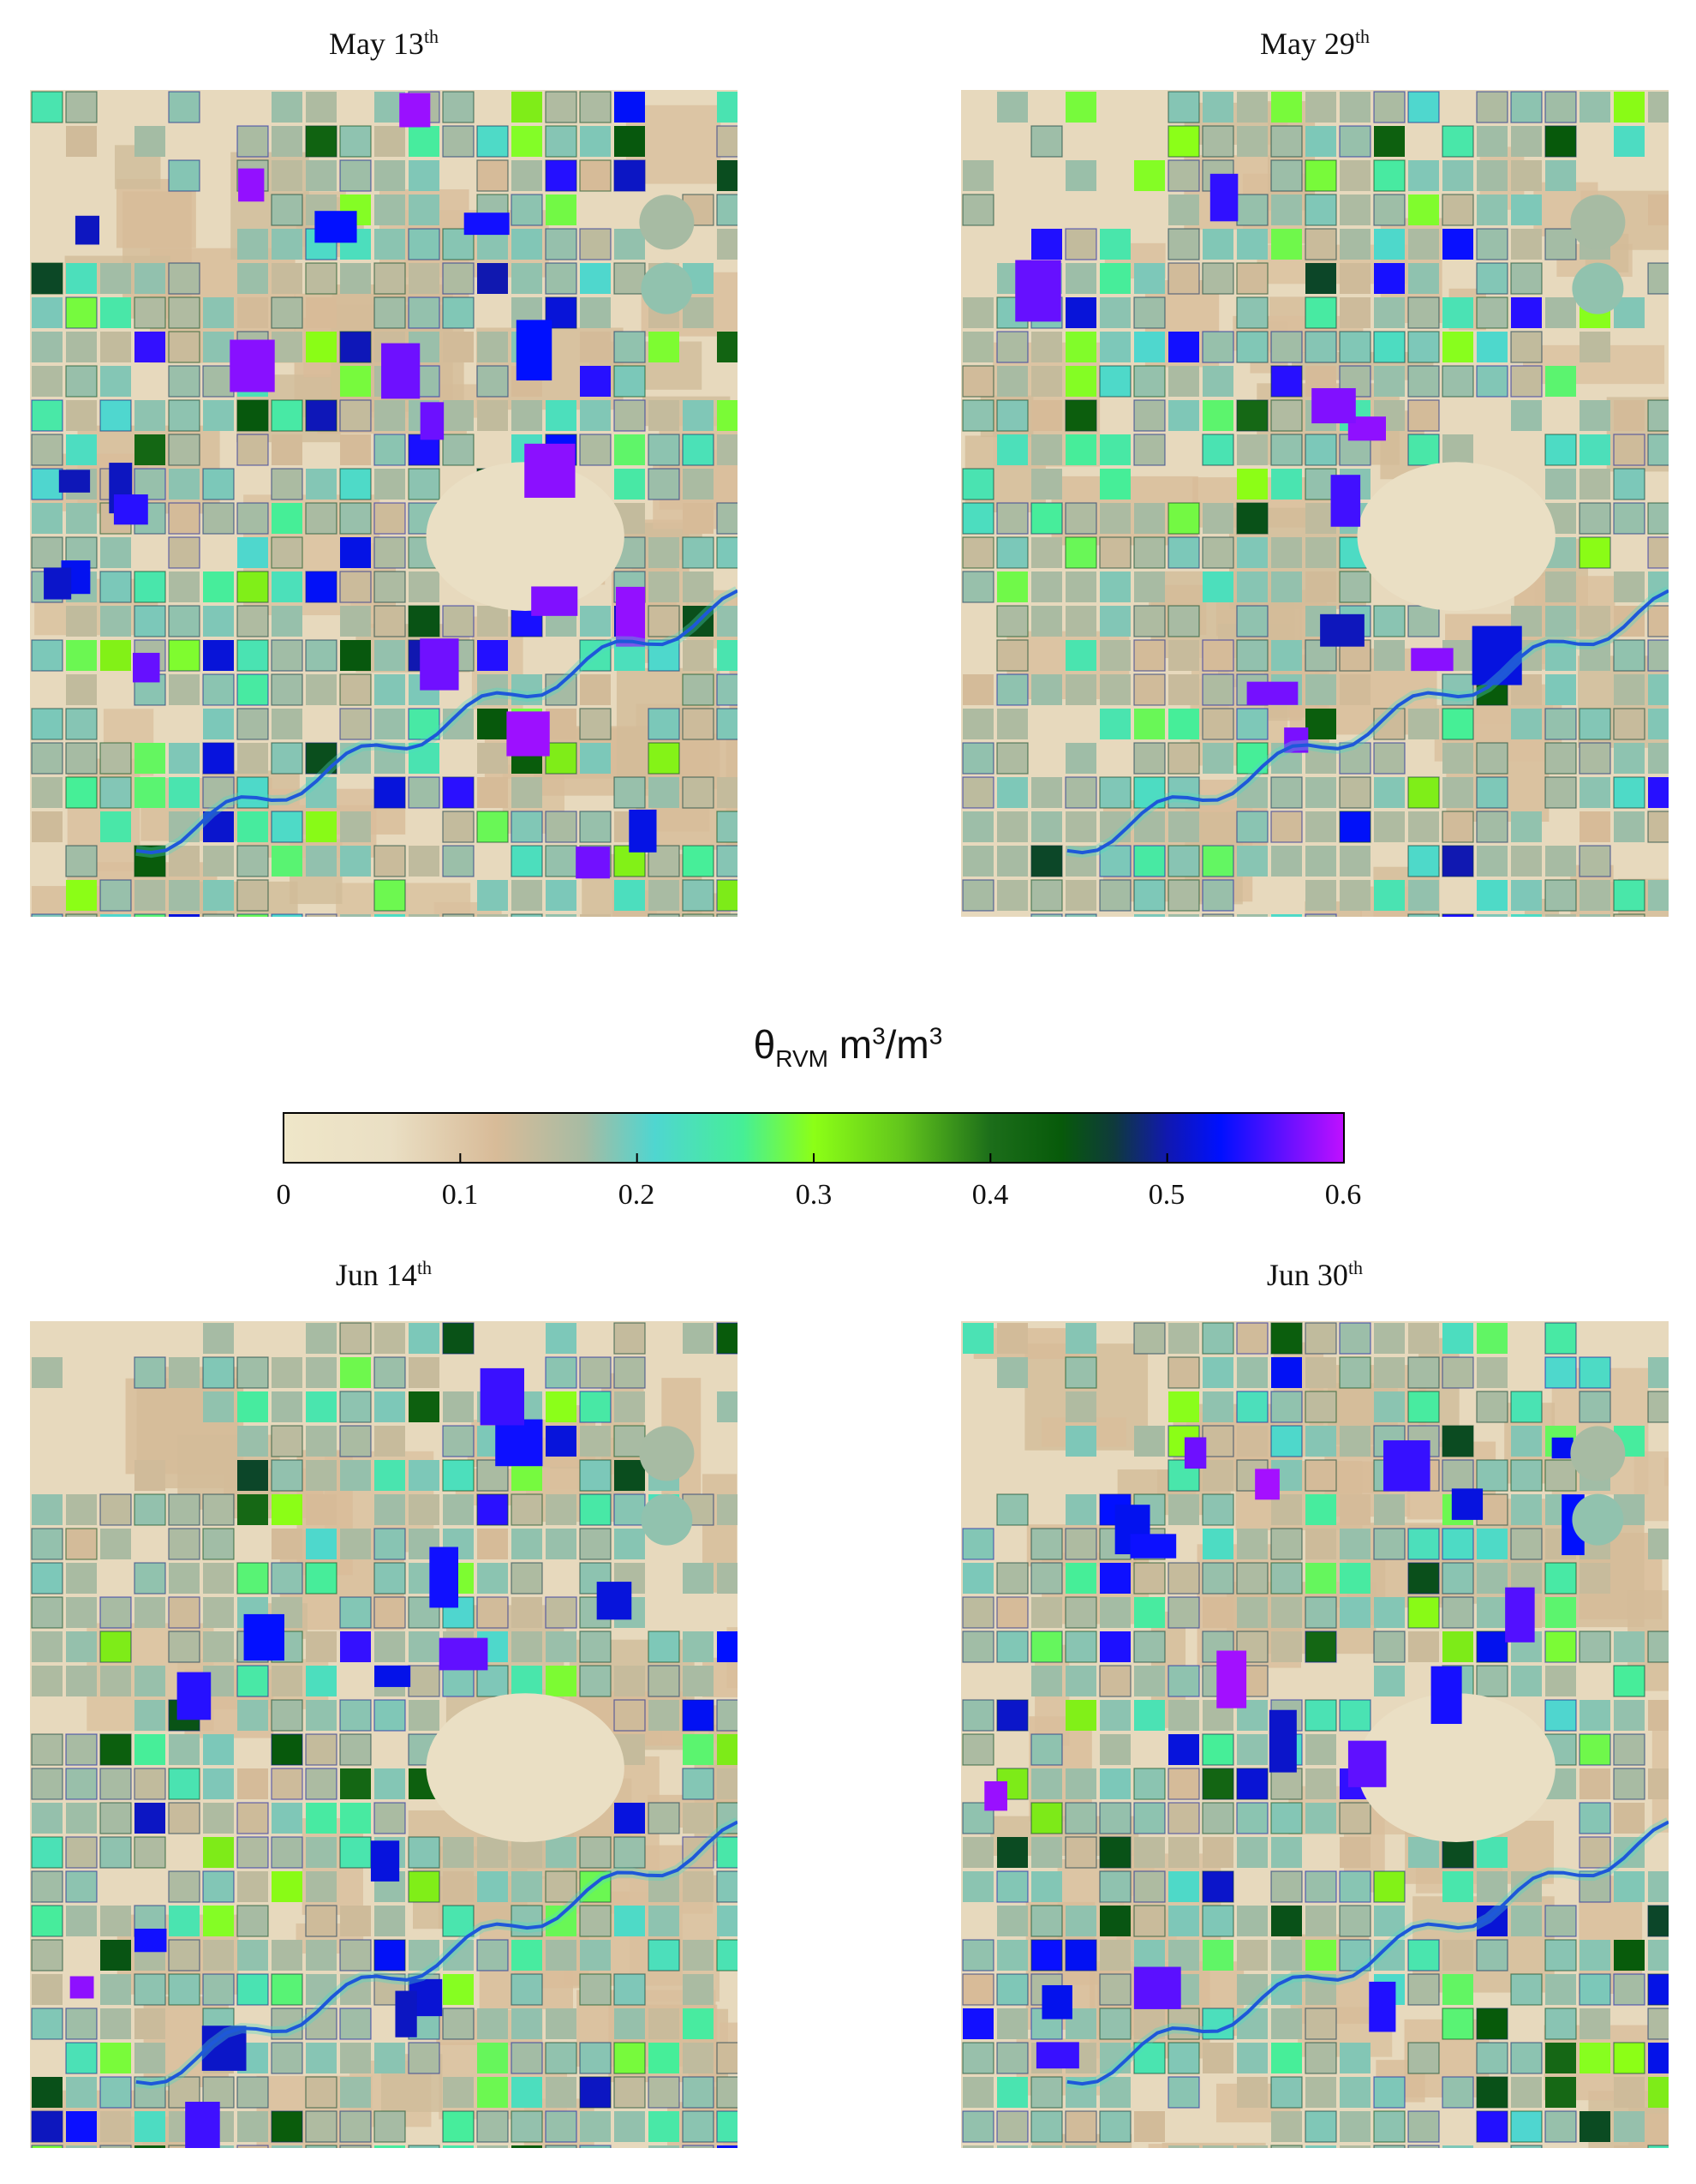  What do you see at coordinates (436, 722) in the screenshot?
I see `river-floodplain` at bounding box center [436, 722].